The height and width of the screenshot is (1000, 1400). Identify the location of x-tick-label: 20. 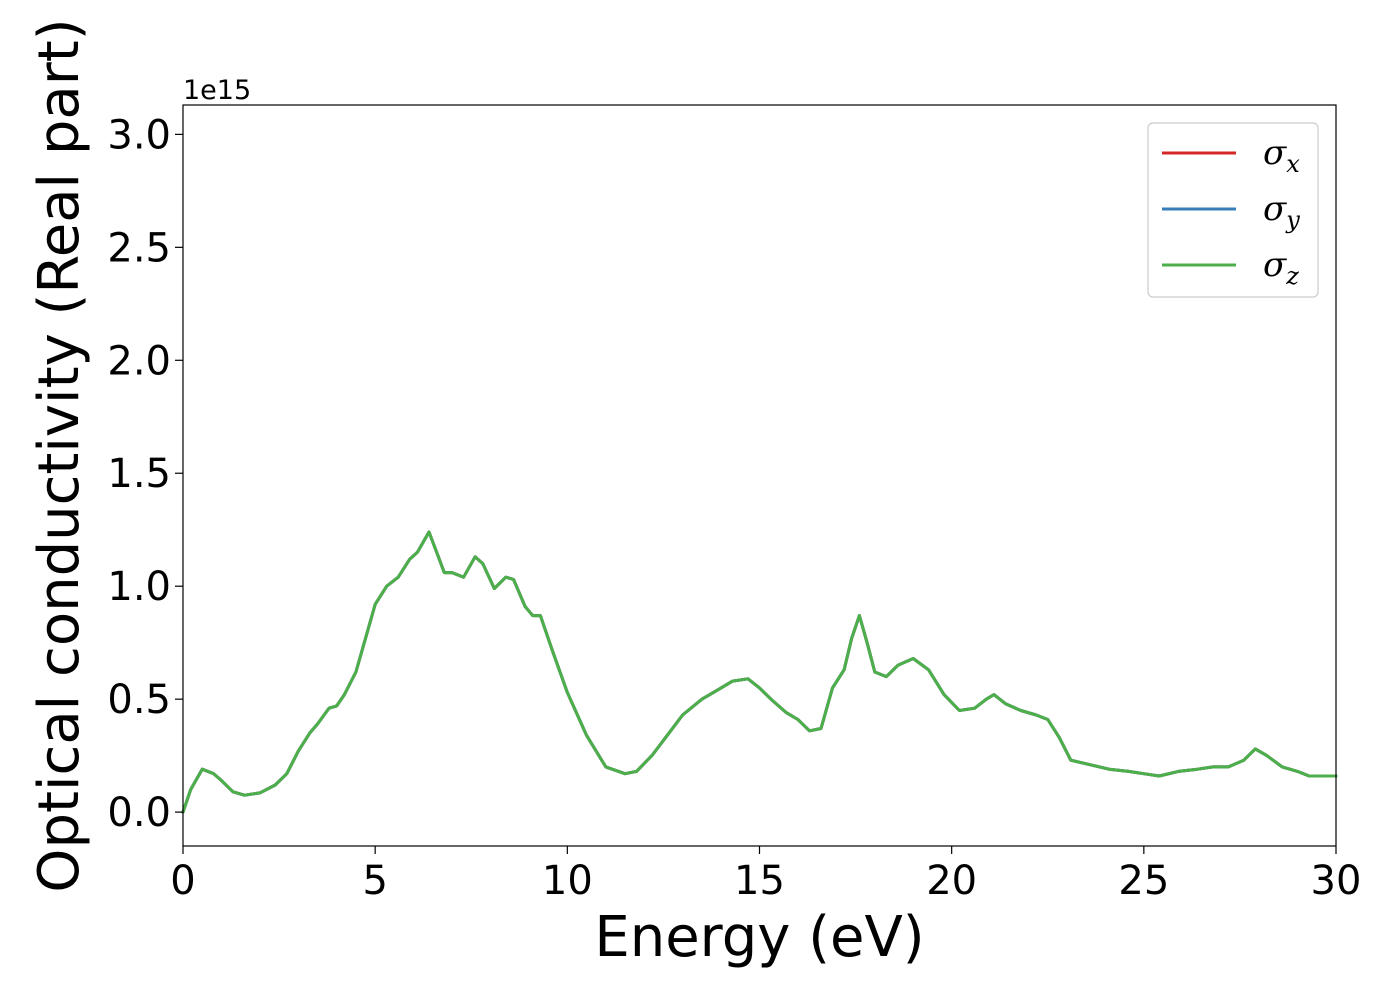
(951, 881).